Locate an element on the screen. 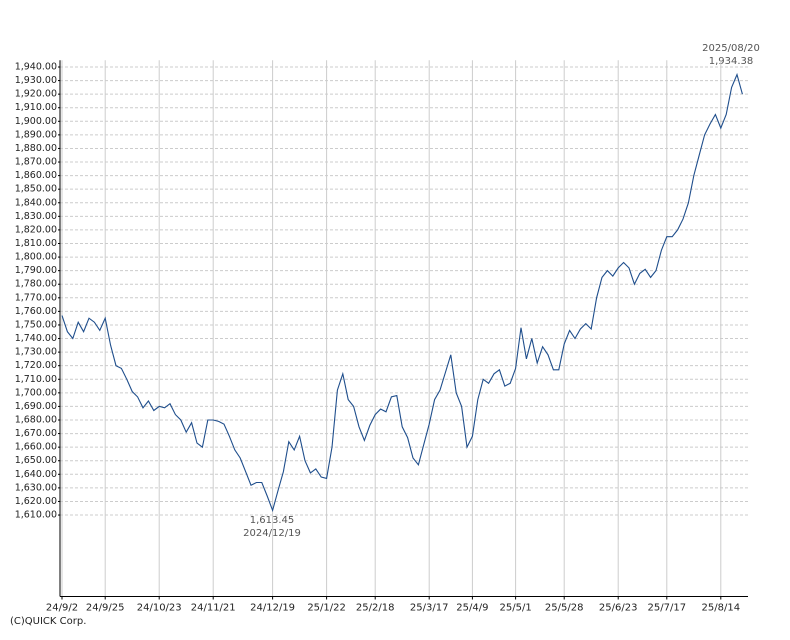 This screenshot has width=790, height=640. y-tick-label: 1,770.00 is located at coordinates (36, 297).